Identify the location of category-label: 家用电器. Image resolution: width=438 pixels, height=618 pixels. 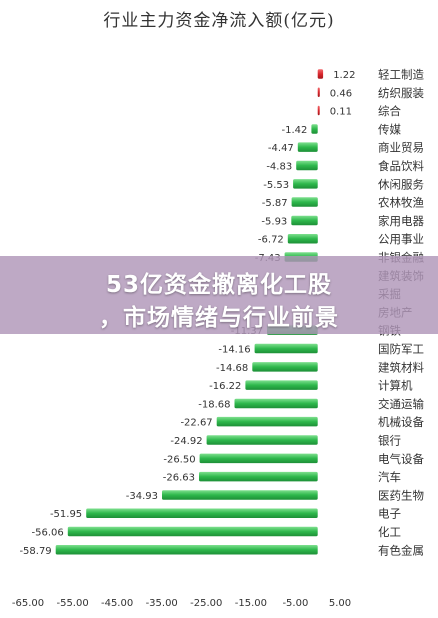
(401, 221).